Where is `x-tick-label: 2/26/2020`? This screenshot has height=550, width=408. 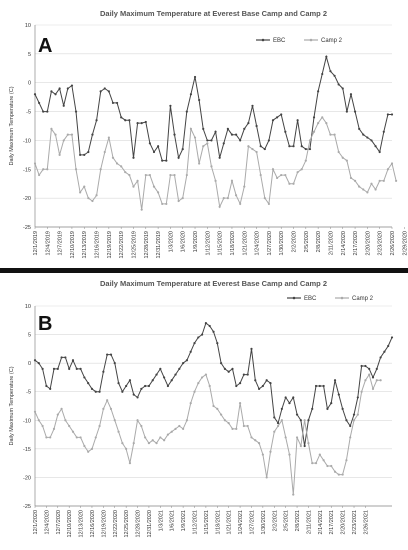
x-tick-label: 2/26/2020 is located at coordinates (393, 243).